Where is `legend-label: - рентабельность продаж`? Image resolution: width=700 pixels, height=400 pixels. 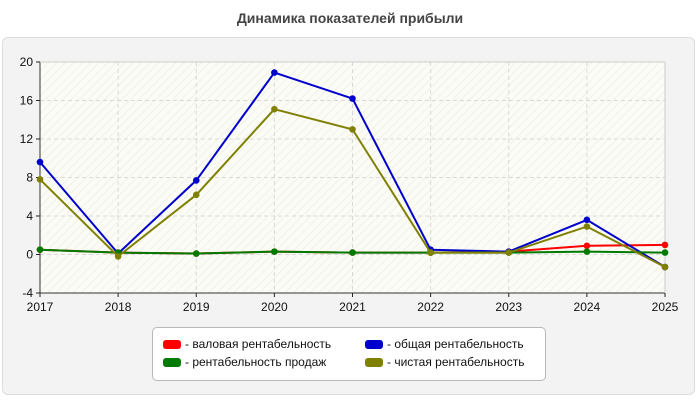
legend-label: - рентабельность продаж is located at coordinates (256, 362).